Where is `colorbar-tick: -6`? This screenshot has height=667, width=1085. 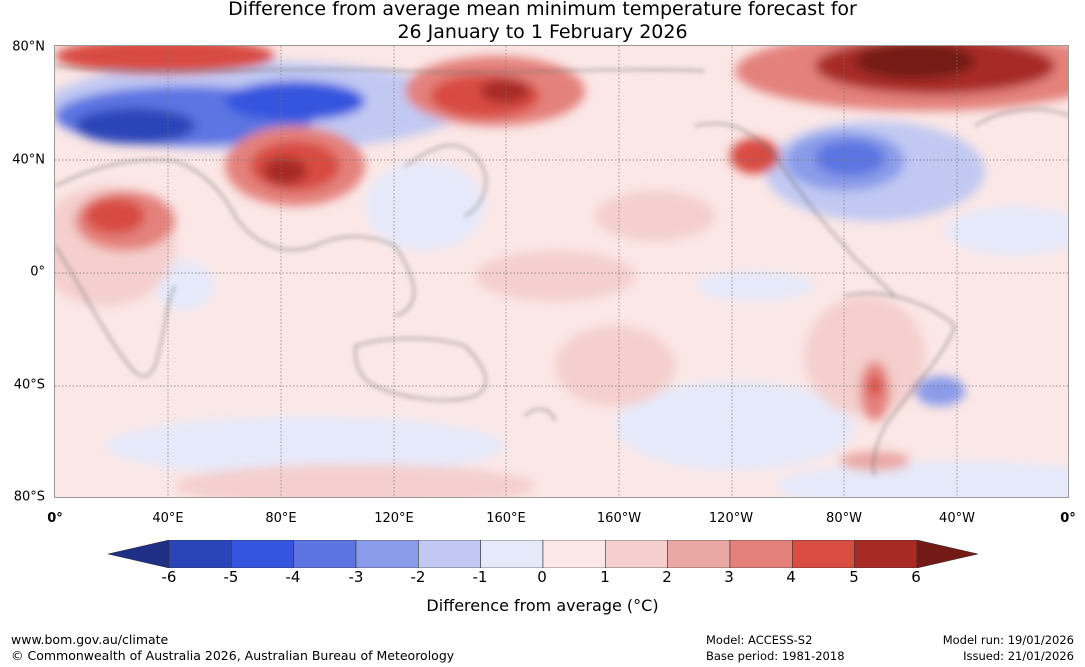
colorbar-tick: -6 is located at coordinates (169, 577).